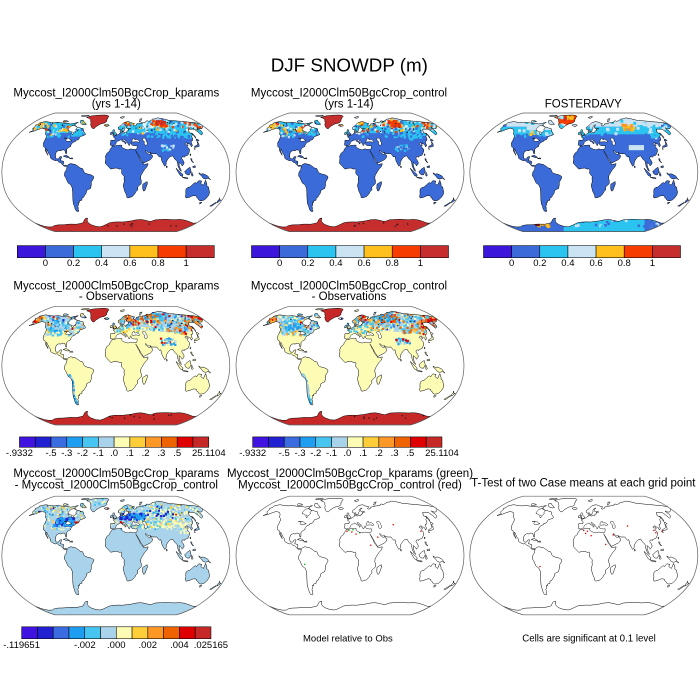 This screenshot has width=700, height=700. I want to click on svg-text: FOSTERDAVY, so click(583, 104).